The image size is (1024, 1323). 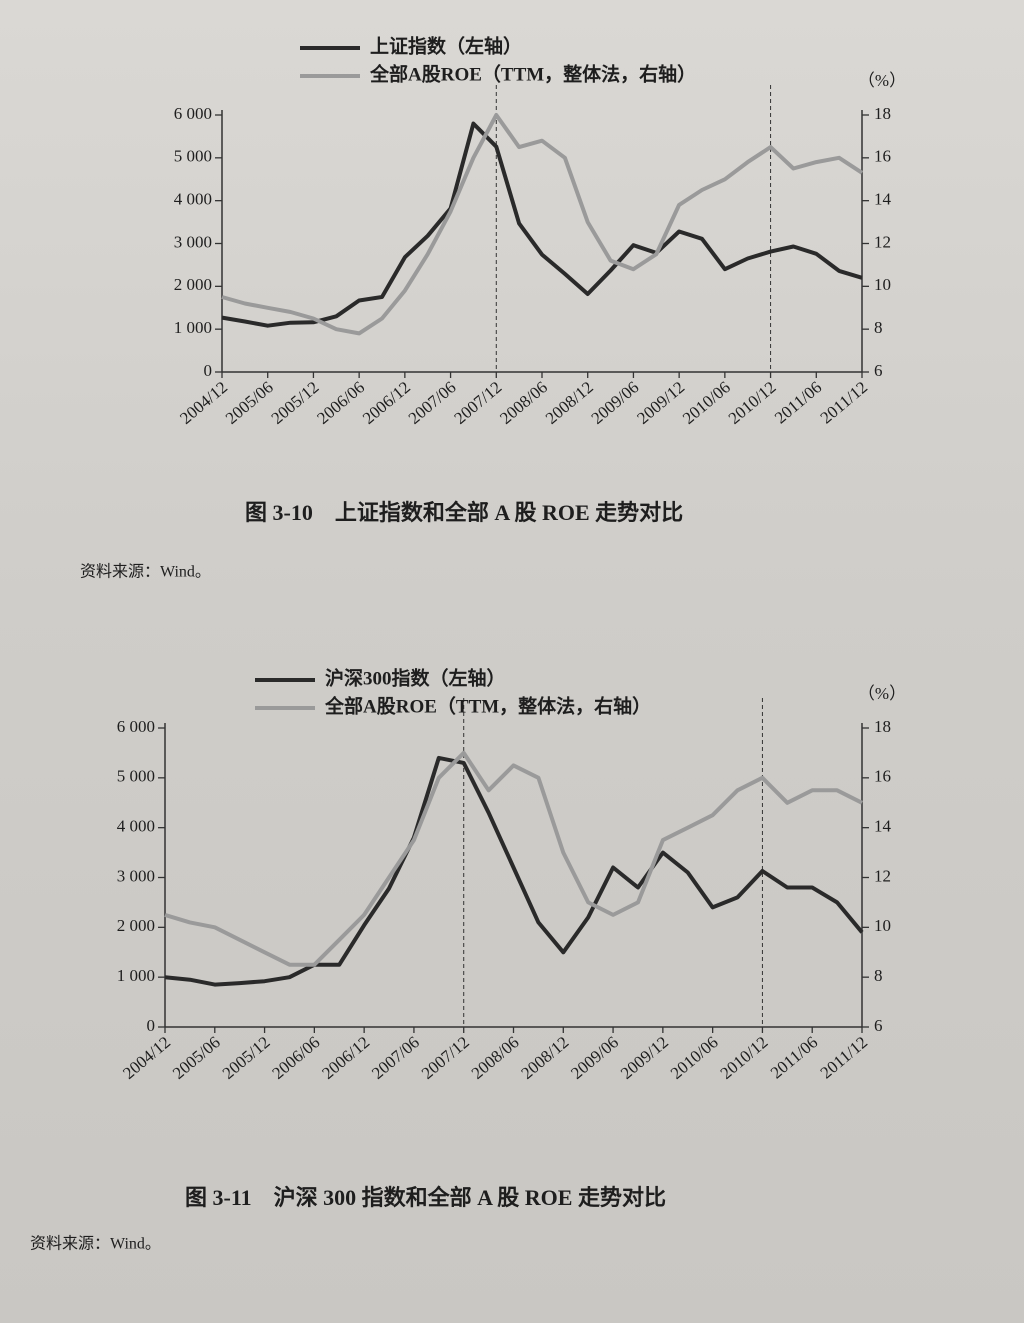 I want to click on legend-label: 沪深300指数（左轴）, so click(x=415, y=677).